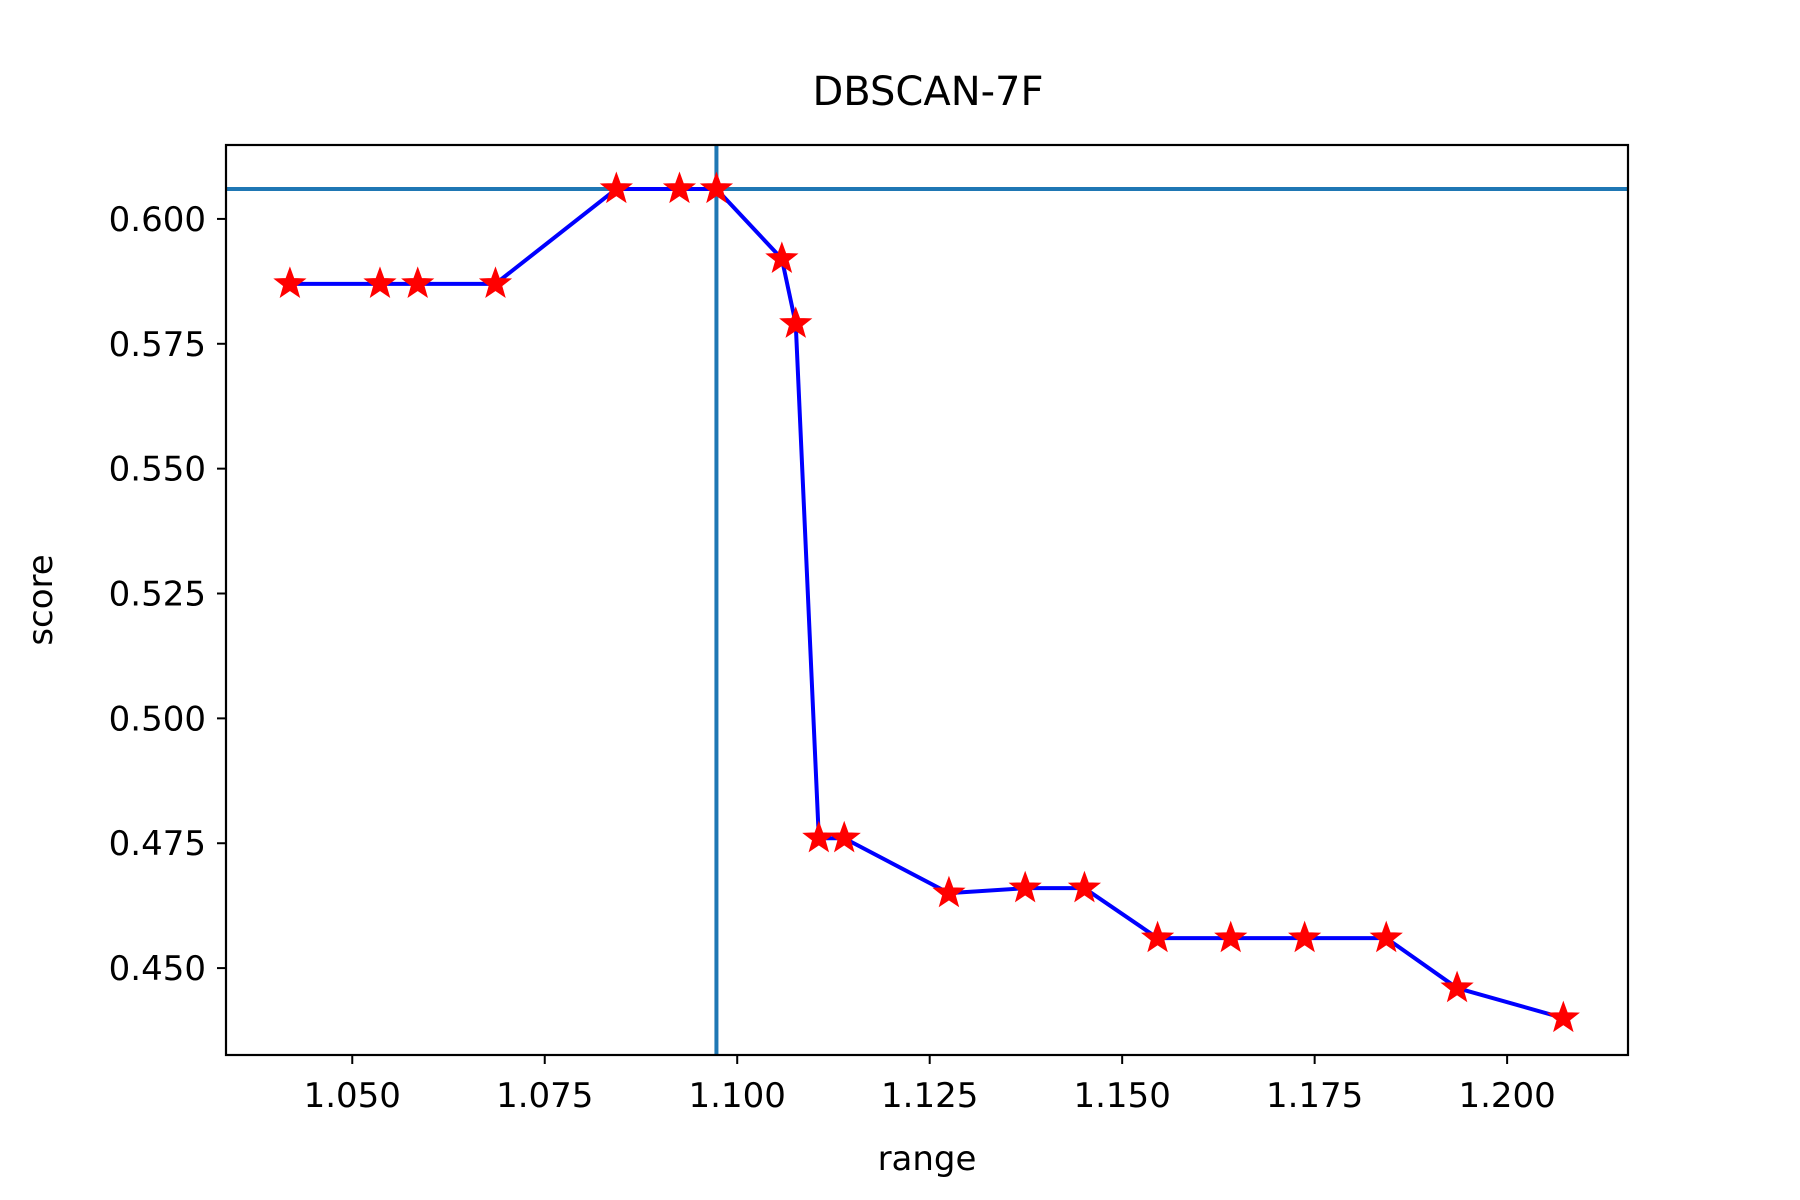  I want to click on y-tick-label: 0.575, so click(157, 345).